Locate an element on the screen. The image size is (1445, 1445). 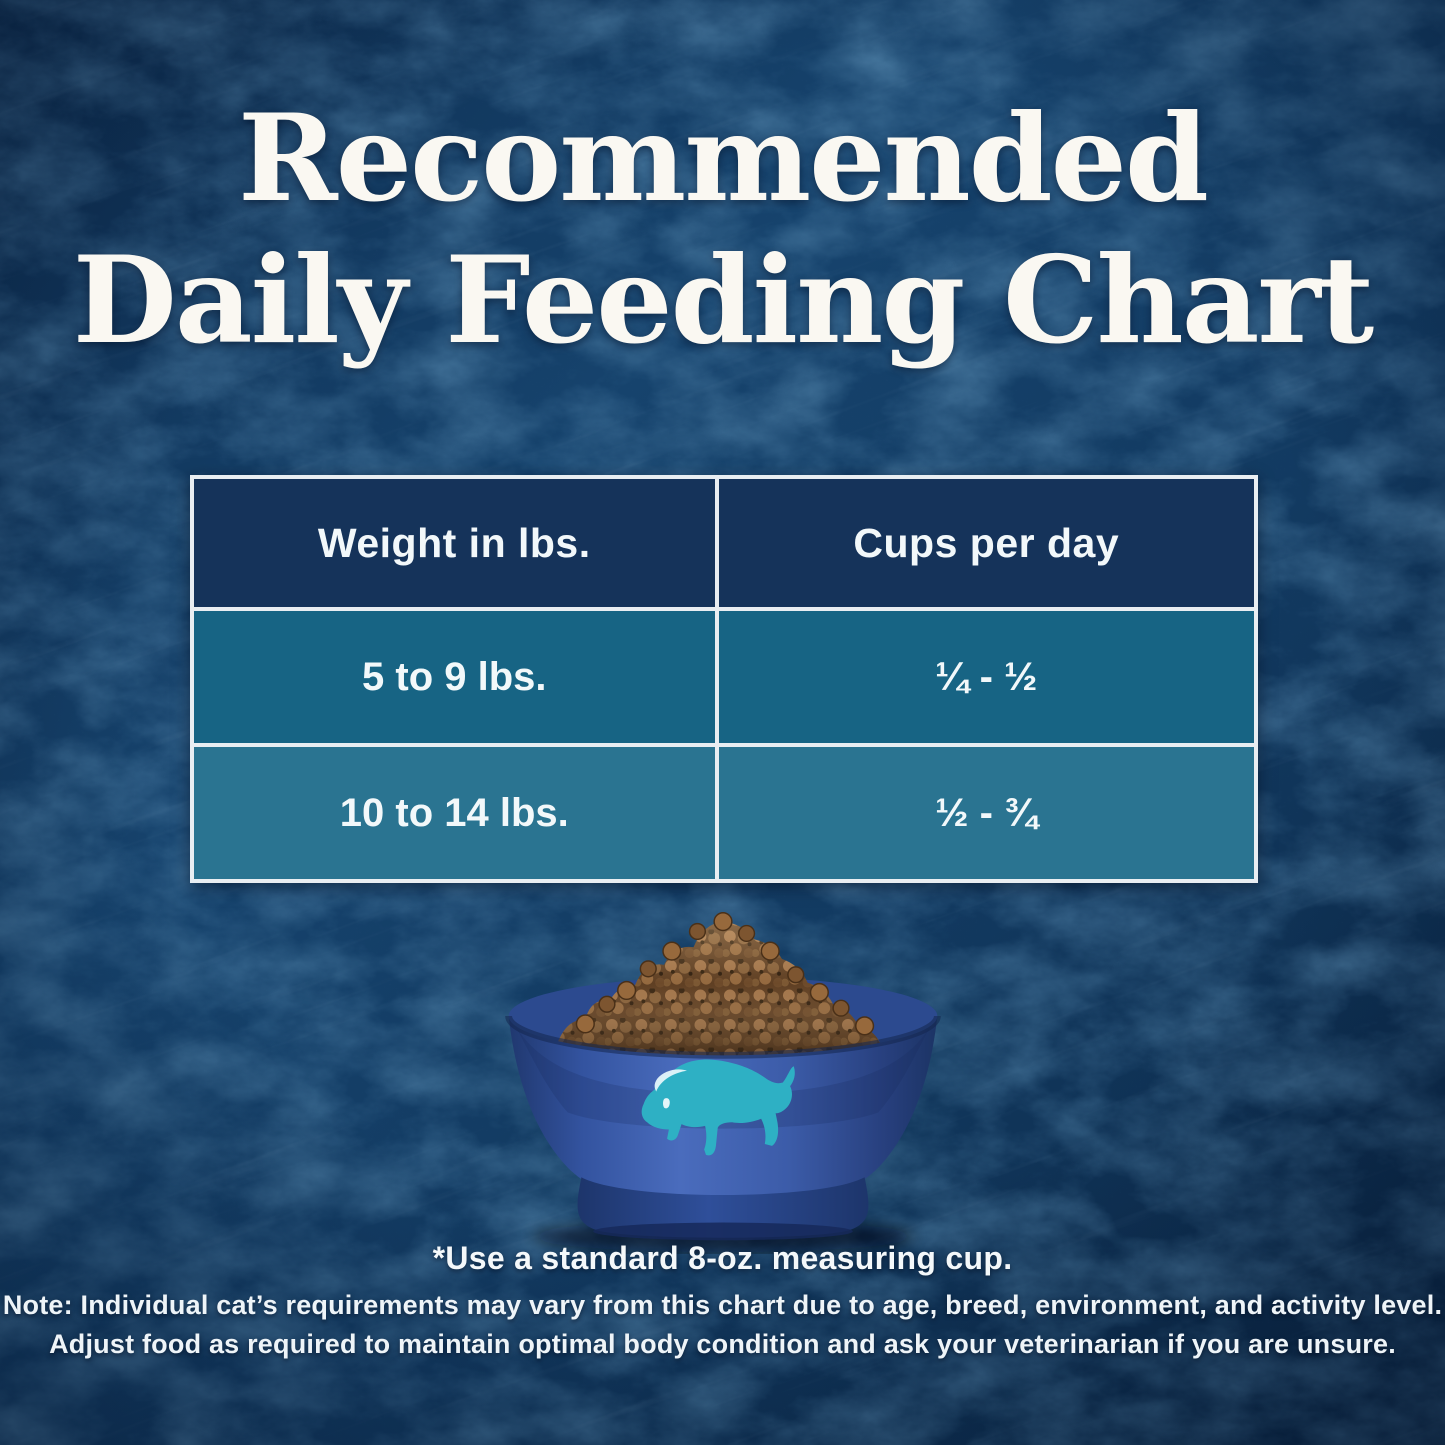
buffalo-logo-icon is located at coordinates (718, 1107).